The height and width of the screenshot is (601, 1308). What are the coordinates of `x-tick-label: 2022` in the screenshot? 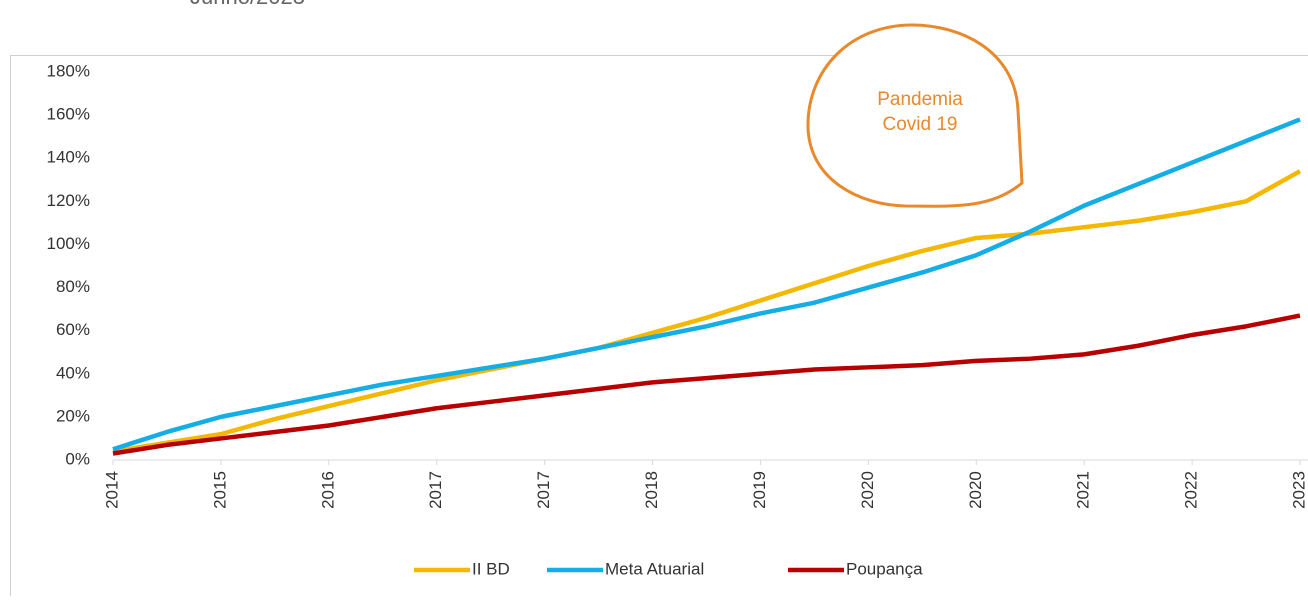 It's located at (1191, 490).